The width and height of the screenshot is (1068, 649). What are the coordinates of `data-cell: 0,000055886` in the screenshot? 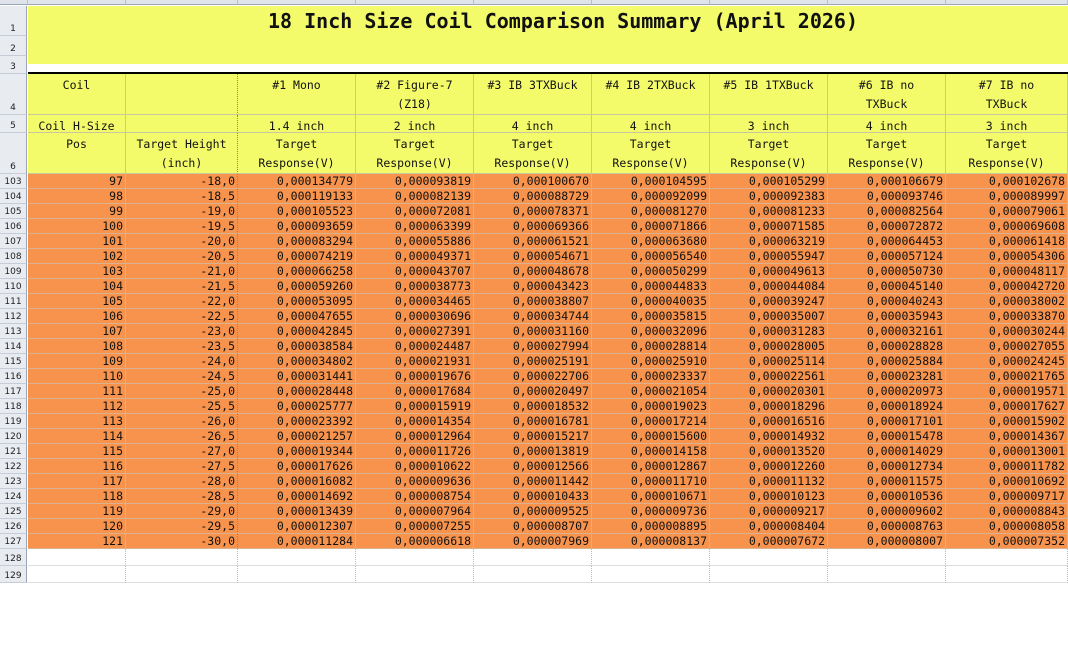 It's located at (415, 241).